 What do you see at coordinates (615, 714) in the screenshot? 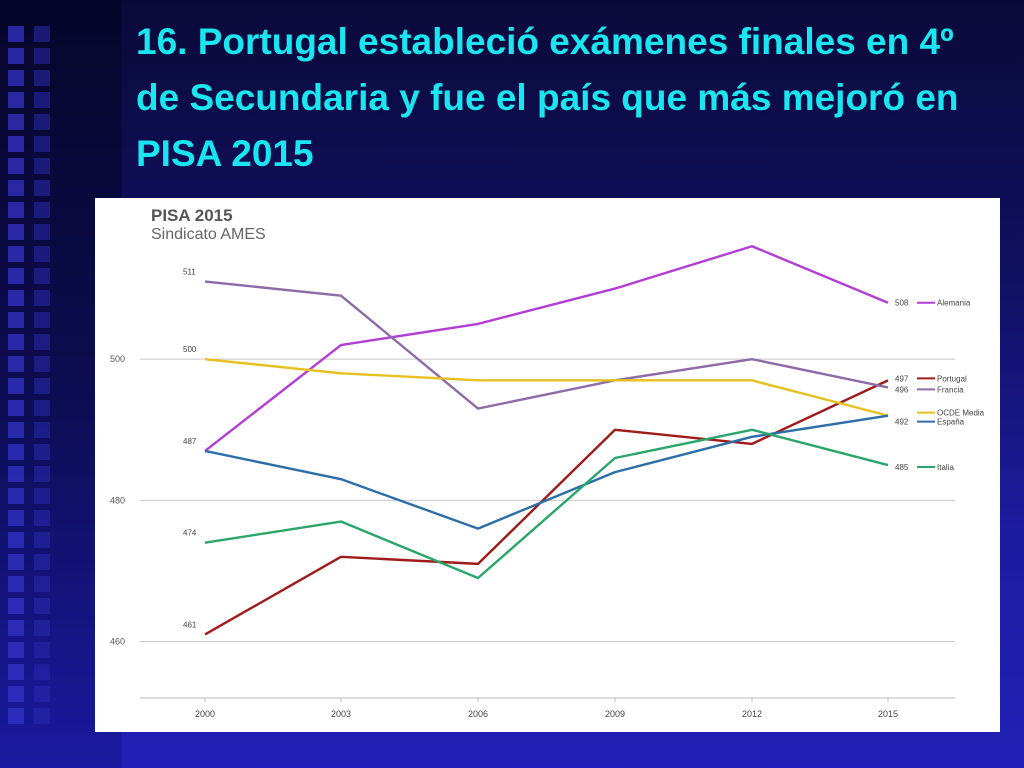
I see `x-tick-label: 2009` at bounding box center [615, 714].